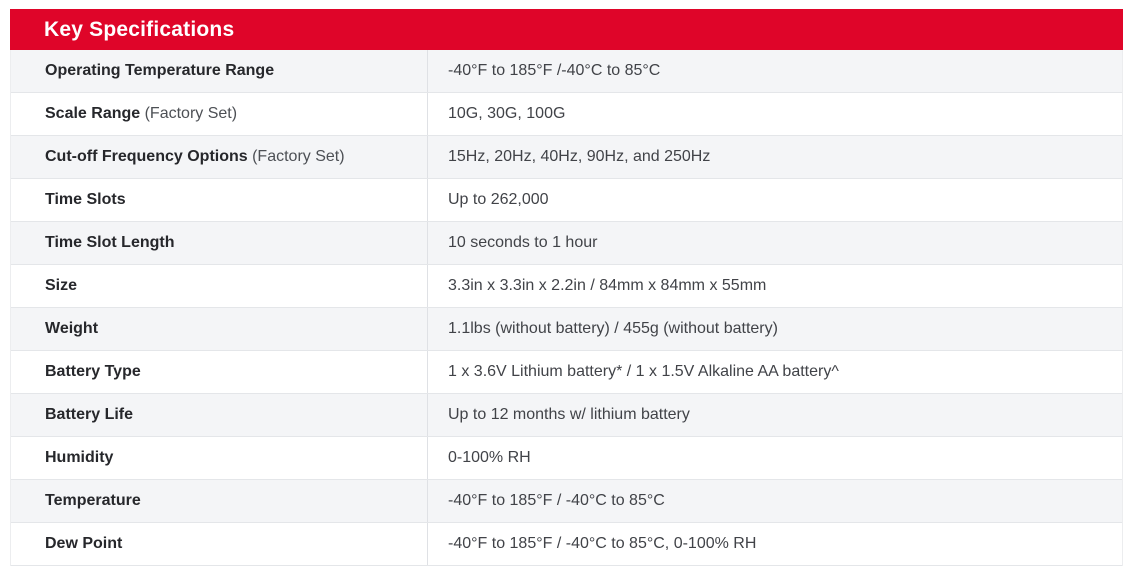 The width and height of the screenshot is (1130, 573). Describe the element at coordinates (219, 544) in the screenshot. I see `spec-label-cell: Dew Point` at that location.